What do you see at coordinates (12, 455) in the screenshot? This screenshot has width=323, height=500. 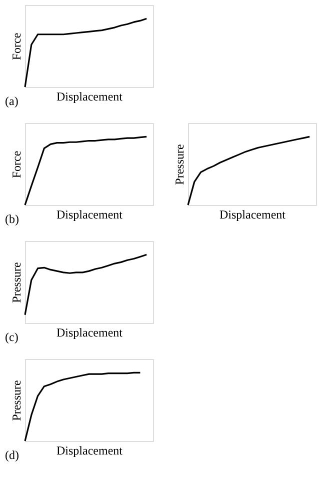 I see `text: (d)` at bounding box center [12, 455].